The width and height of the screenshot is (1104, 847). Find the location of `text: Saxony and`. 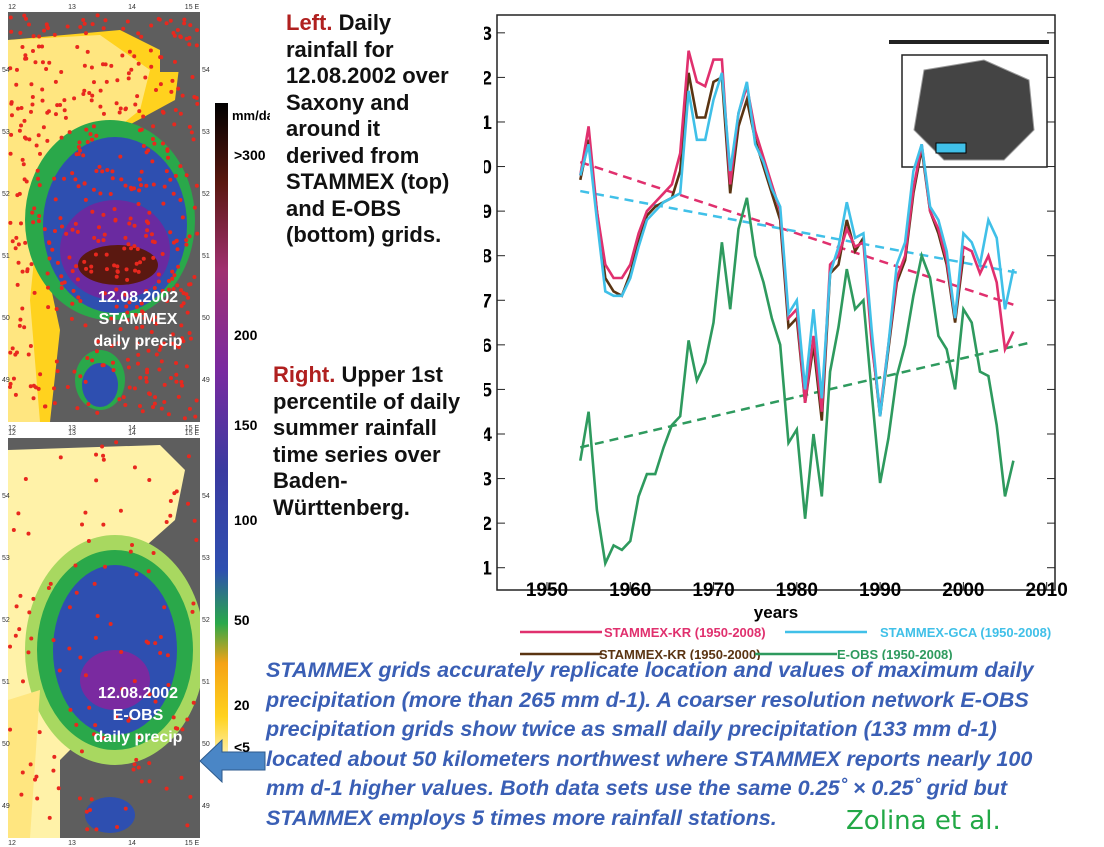

text: Saxony and is located at coordinates (348, 102).